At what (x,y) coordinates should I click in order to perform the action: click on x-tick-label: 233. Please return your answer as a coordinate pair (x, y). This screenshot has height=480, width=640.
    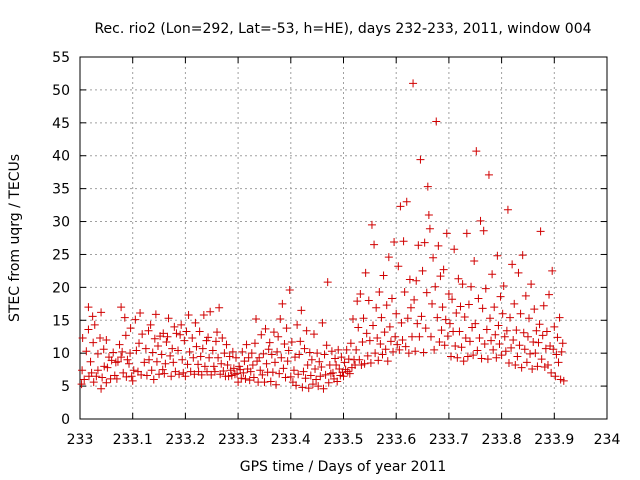
    Looking at the image, I should click on (80, 440).